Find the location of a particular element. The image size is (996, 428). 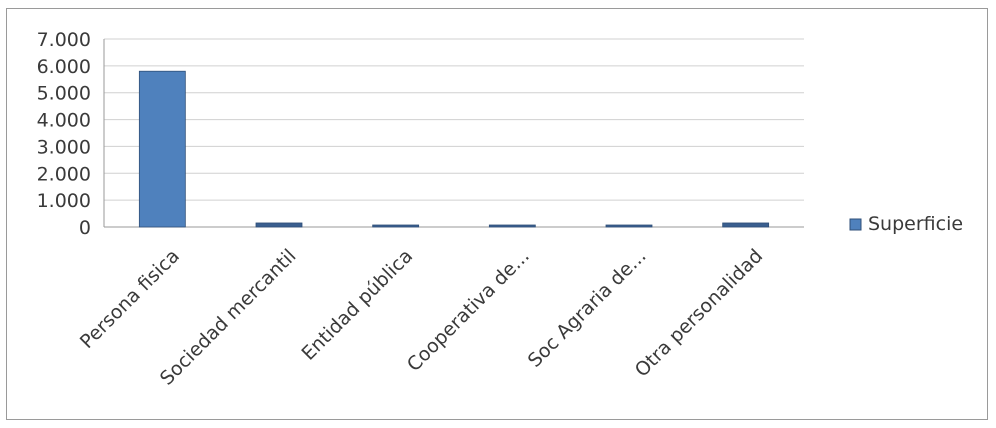

y-tick-label: 1.000 is located at coordinates (64, 201).